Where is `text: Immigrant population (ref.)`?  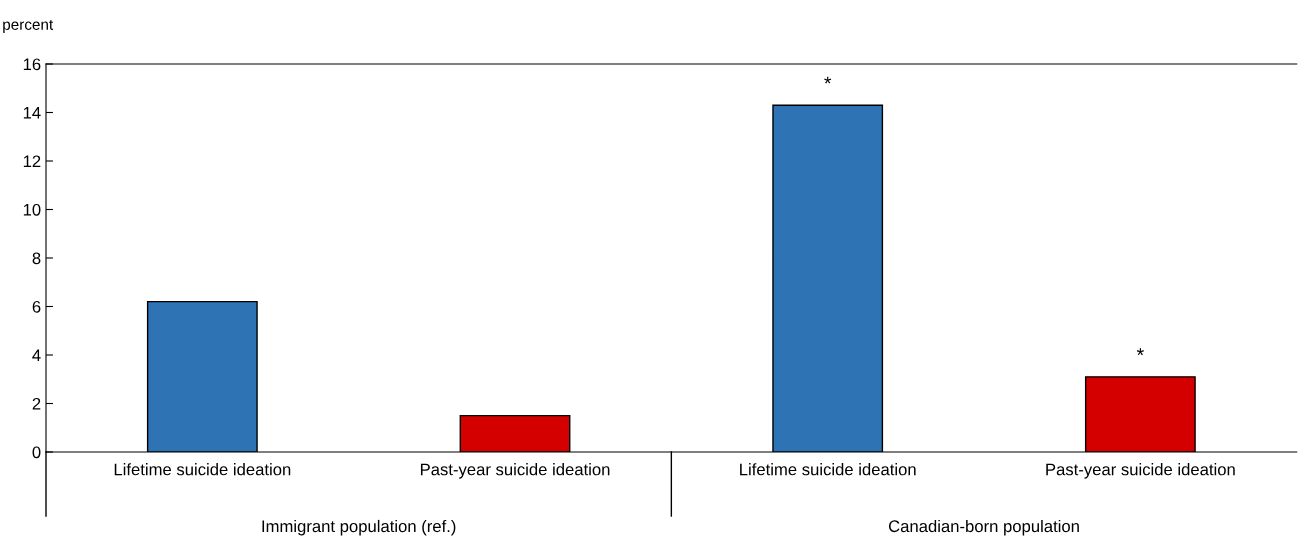 text: Immigrant population (ref.) is located at coordinates (359, 527).